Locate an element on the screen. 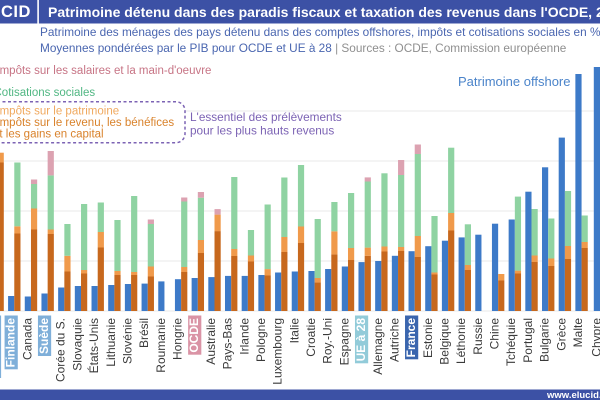  svg-text: OCDE is located at coordinates (194, 335).